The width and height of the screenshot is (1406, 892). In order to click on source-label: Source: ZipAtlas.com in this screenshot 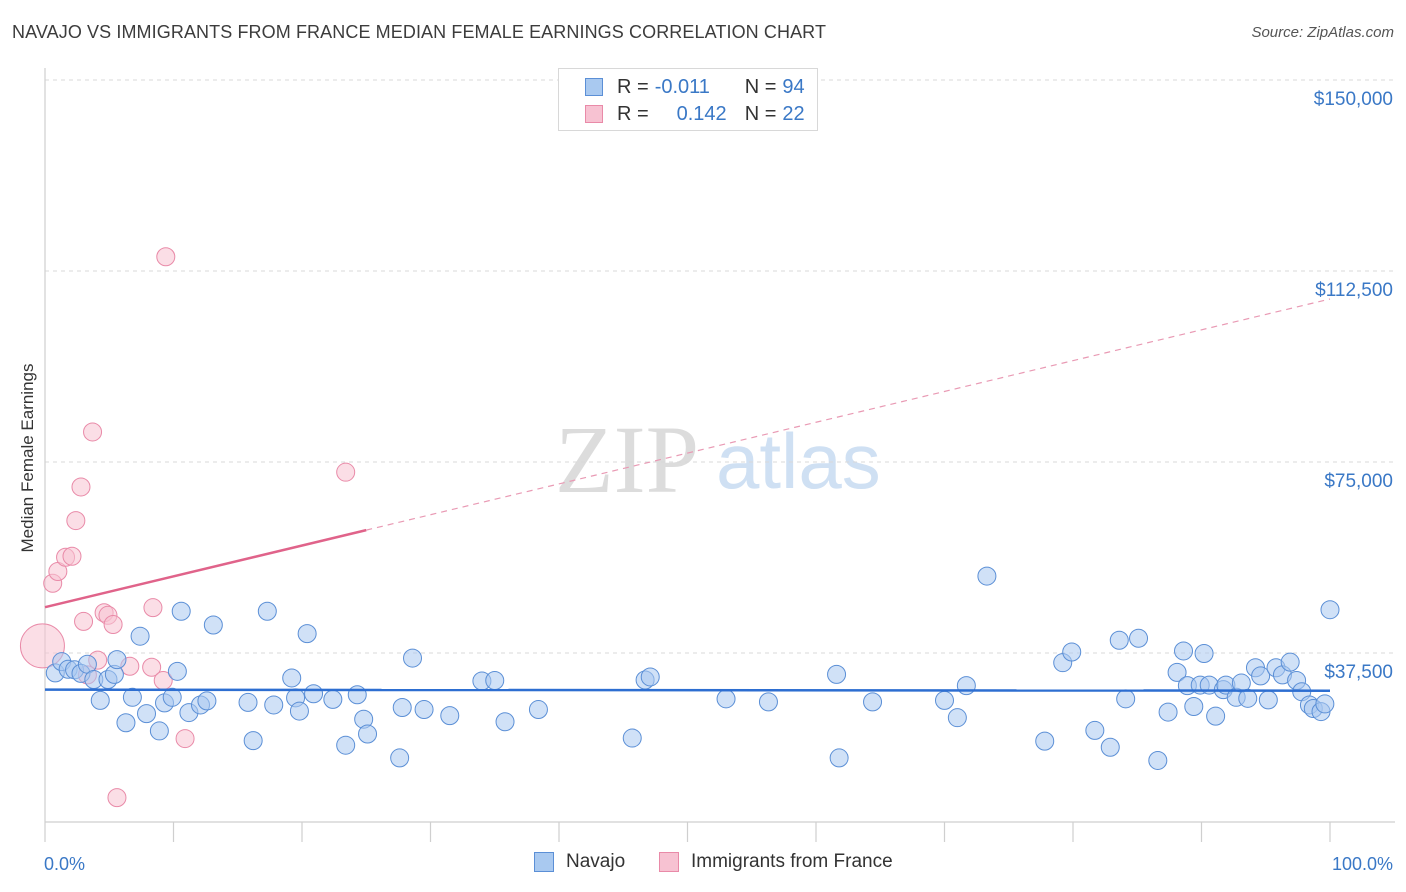, I will do `click(1322, 32)`.